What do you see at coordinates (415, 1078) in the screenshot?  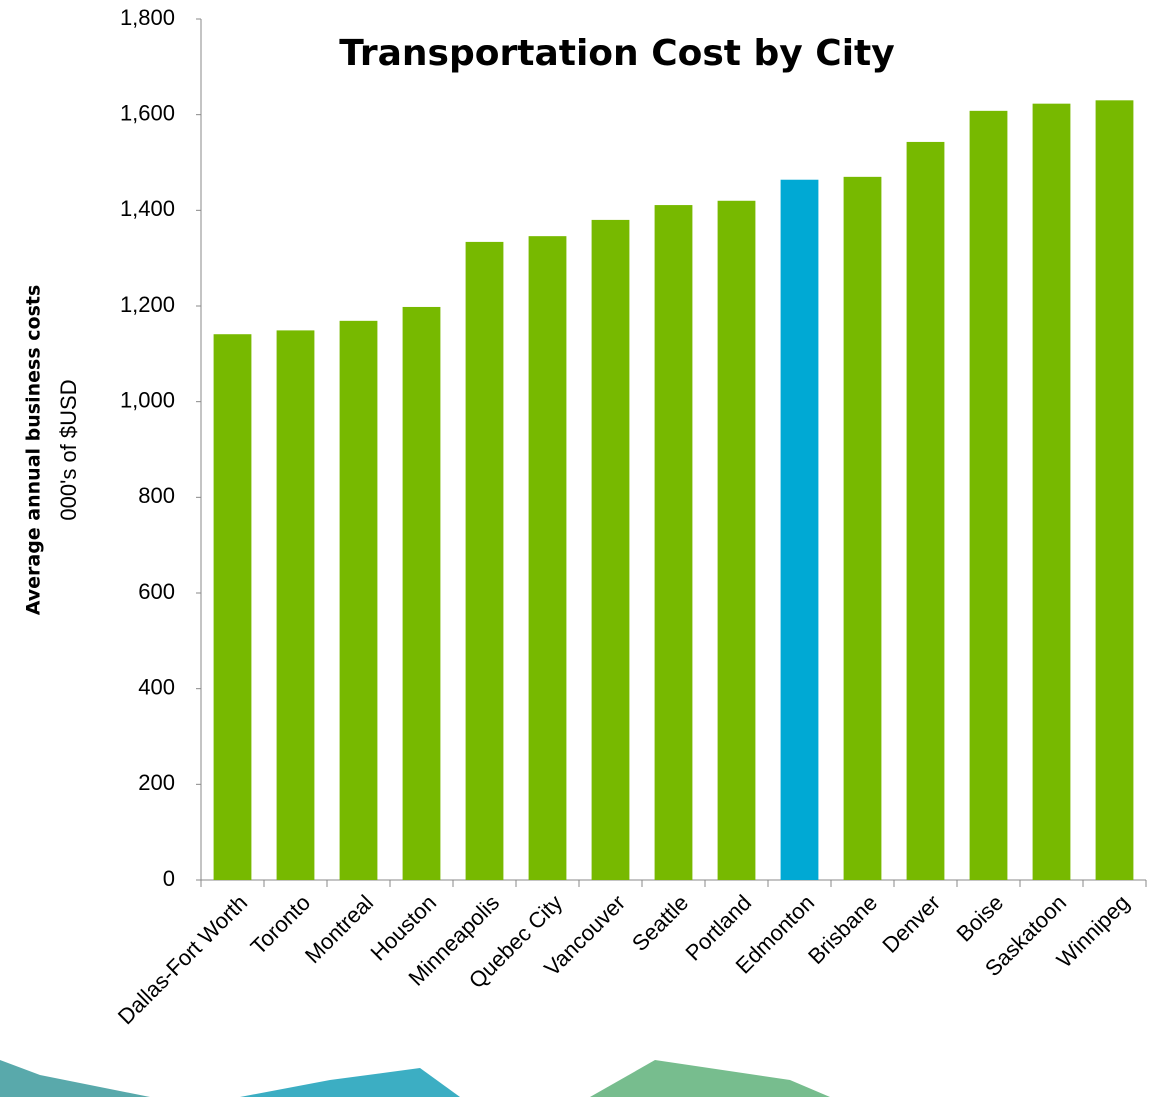 I see `decoration` at bounding box center [415, 1078].